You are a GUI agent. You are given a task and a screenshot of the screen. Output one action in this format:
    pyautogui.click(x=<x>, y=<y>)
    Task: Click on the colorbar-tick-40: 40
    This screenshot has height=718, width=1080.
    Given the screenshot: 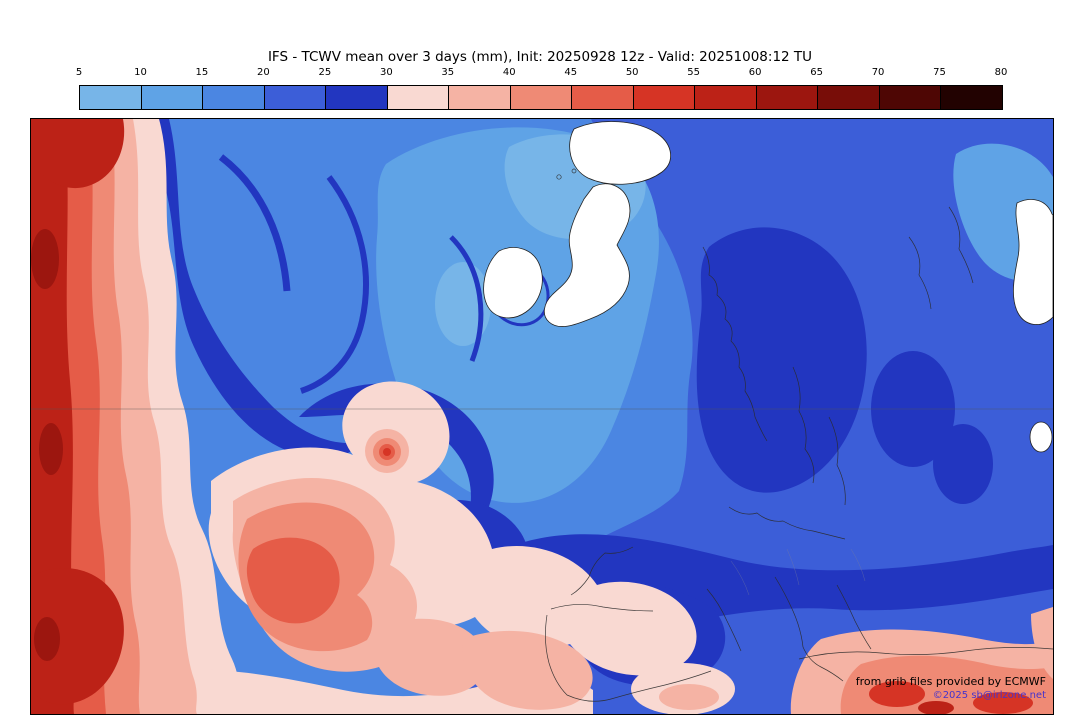 What is the action you would take?
    pyautogui.click(x=509, y=72)
    